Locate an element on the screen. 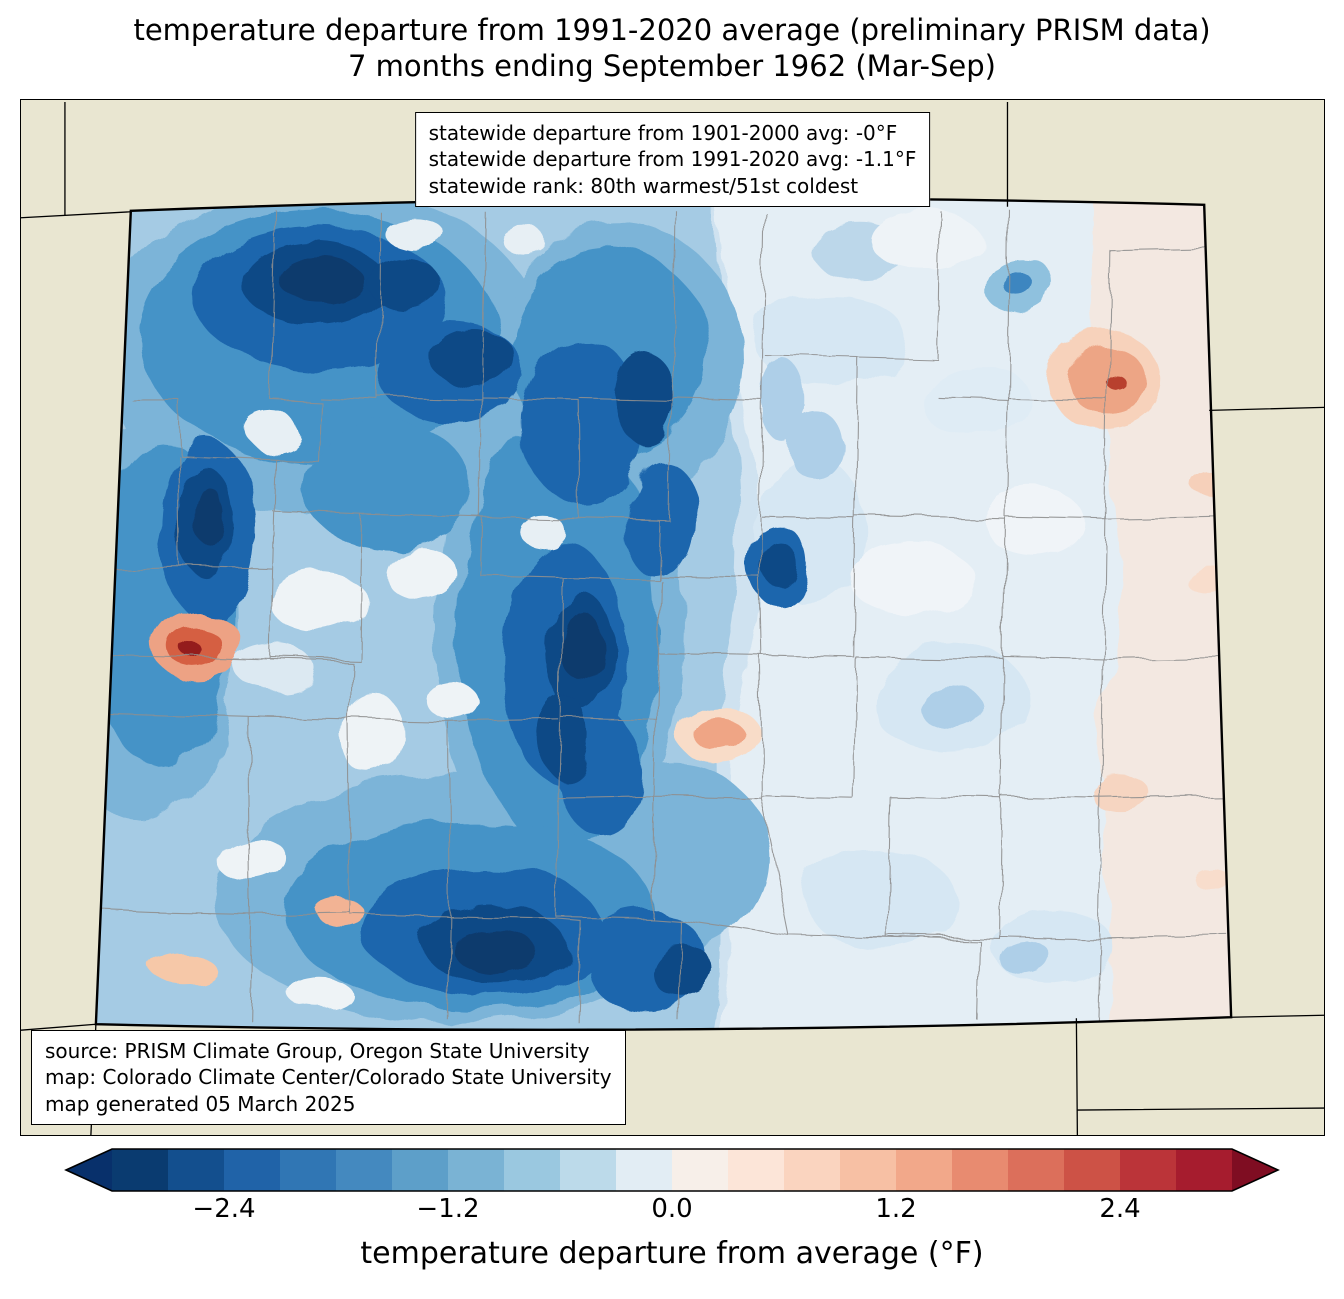  colorbar-tick-label: −2.4 is located at coordinates (224, 1209).